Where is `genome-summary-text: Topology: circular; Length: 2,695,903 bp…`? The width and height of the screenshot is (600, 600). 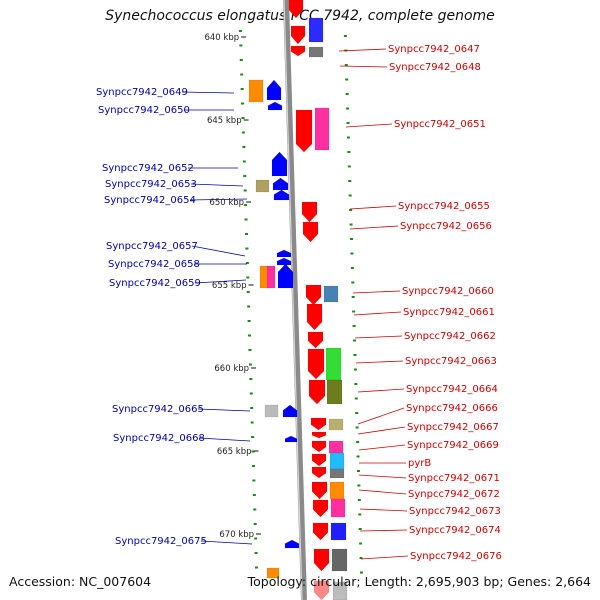
genome-summary-text: Topology: circular; Length: 2,695,903 bp… is located at coordinates (419, 581).